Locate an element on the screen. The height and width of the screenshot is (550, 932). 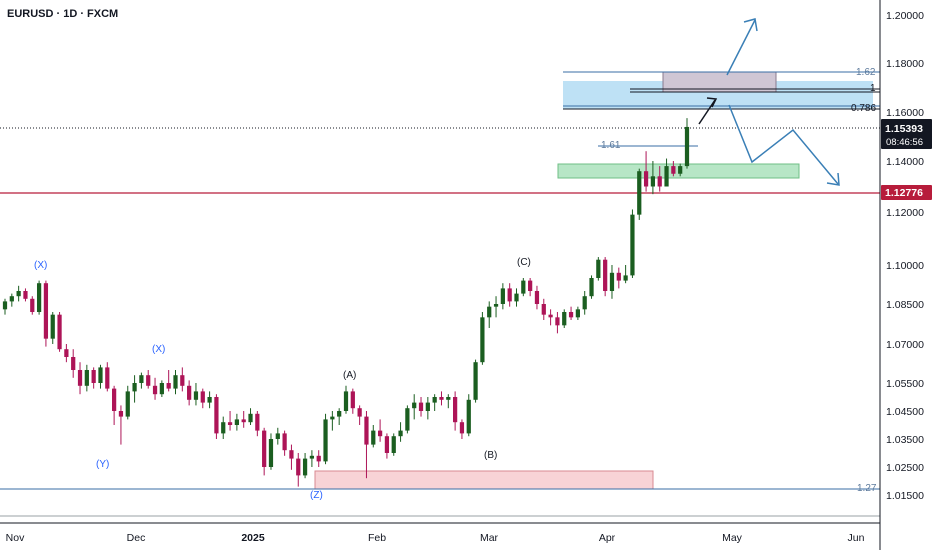
wave-label-x1: (X) is located at coordinates (40, 265).